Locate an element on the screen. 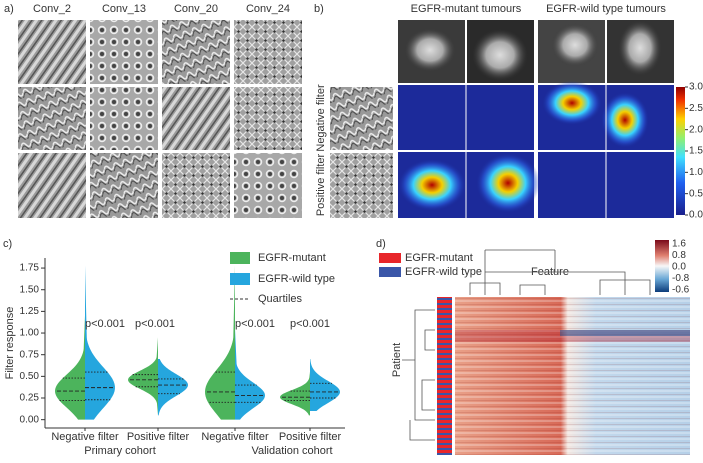 Image resolution: width=703 pixels, height=463 pixels. y-tick-label: 1.50 is located at coordinates (30, 289).